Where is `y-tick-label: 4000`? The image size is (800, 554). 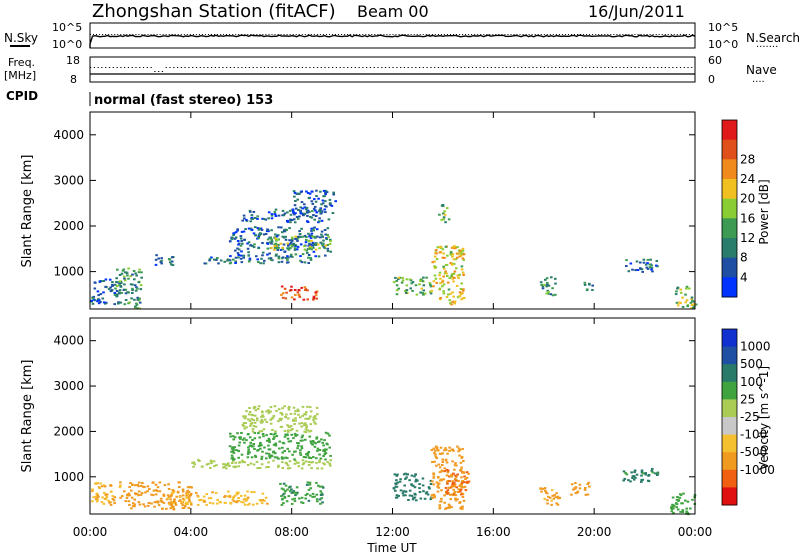 y-tick-label: 4000 is located at coordinates (68, 341).